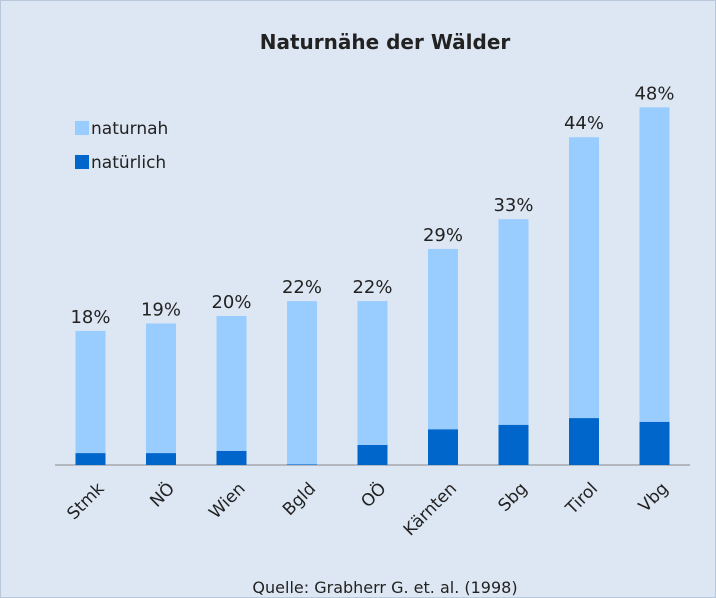 This screenshot has height=598, width=716. What do you see at coordinates (443, 235) in the screenshot?
I see `total-label: 29%` at bounding box center [443, 235].